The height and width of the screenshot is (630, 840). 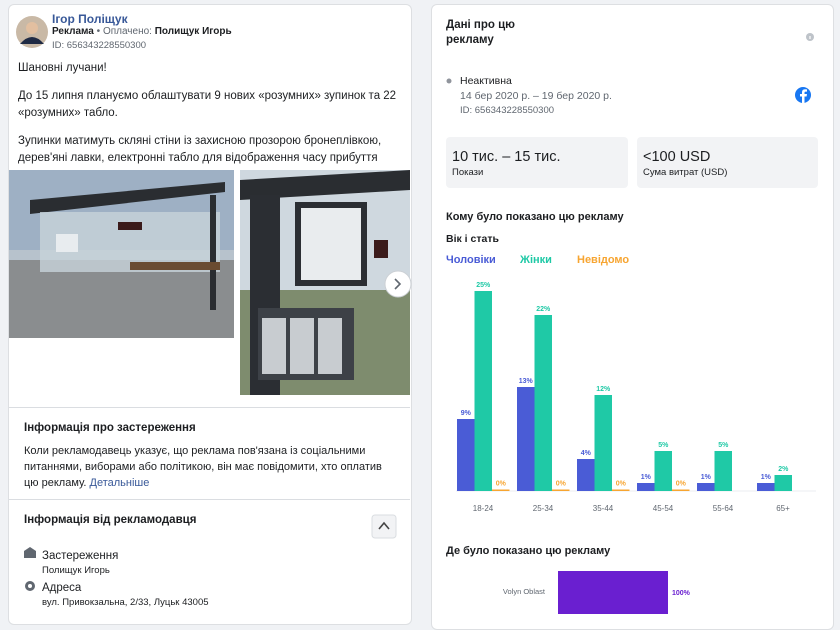 I want to click on paid-by-label: Оплачено:, so click(x=127, y=31).